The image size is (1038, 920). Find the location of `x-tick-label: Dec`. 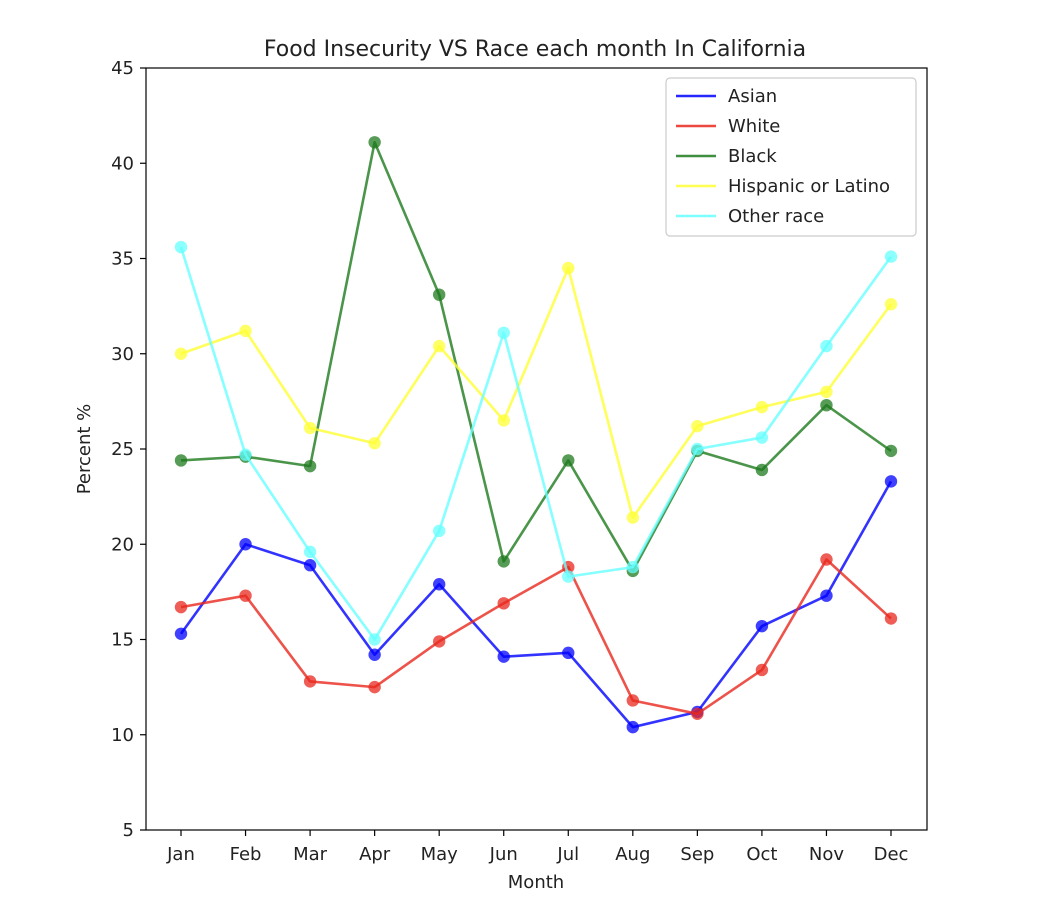

x-tick-label: Dec is located at coordinates (891, 854).